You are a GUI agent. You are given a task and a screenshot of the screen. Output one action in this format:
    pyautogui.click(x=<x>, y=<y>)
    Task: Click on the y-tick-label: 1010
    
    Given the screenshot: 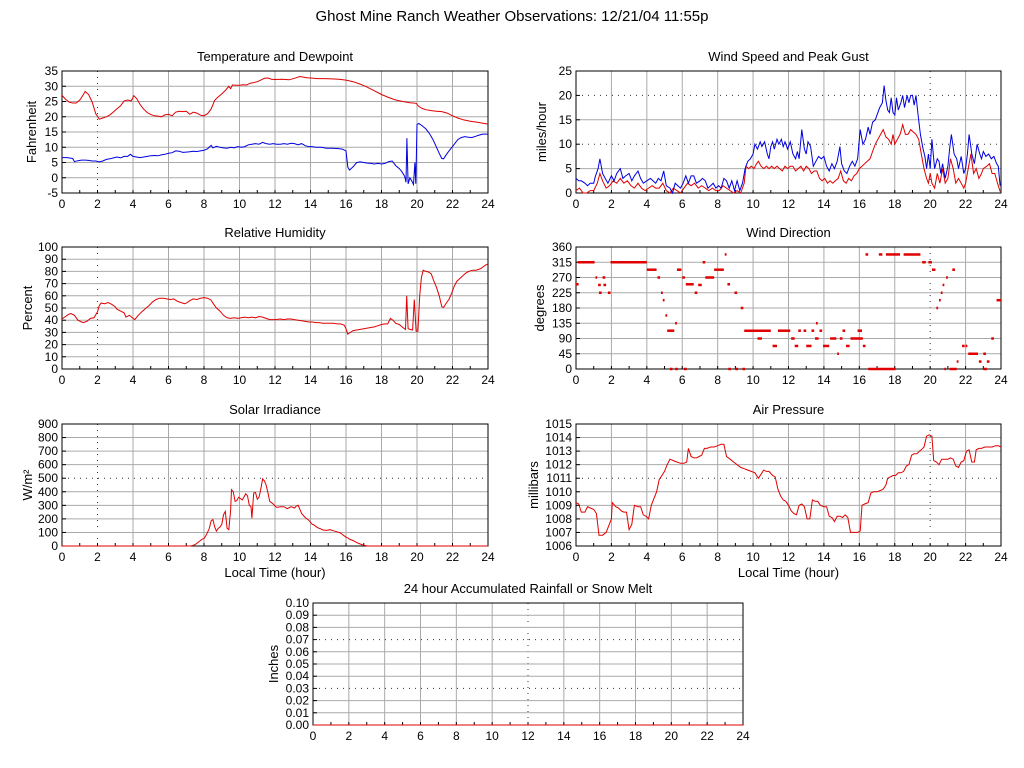 What is the action you would take?
    pyautogui.click(x=558, y=492)
    